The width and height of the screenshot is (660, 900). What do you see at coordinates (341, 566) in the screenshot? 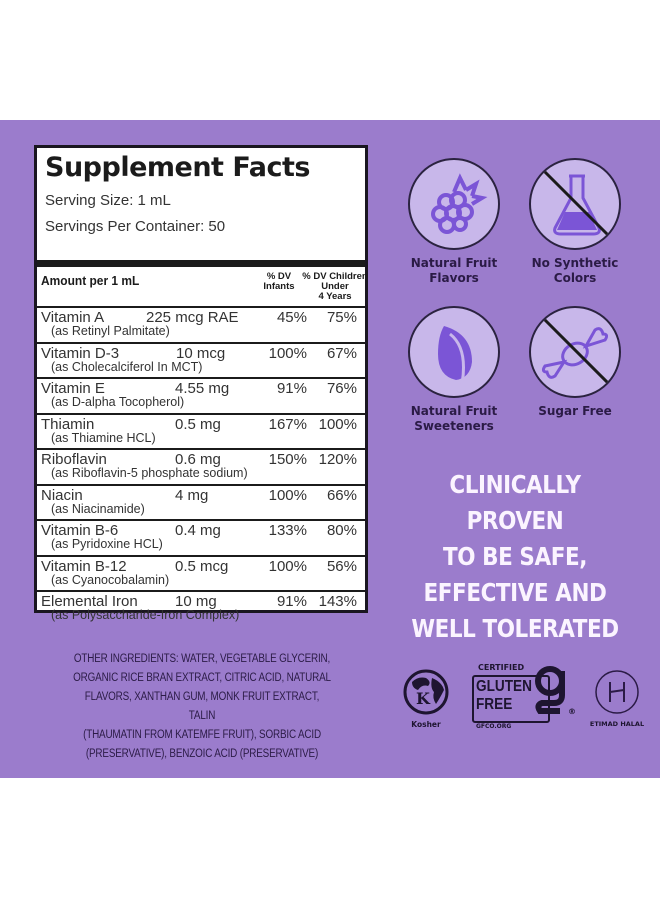
I see `dv-children: 56%` at bounding box center [341, 566].